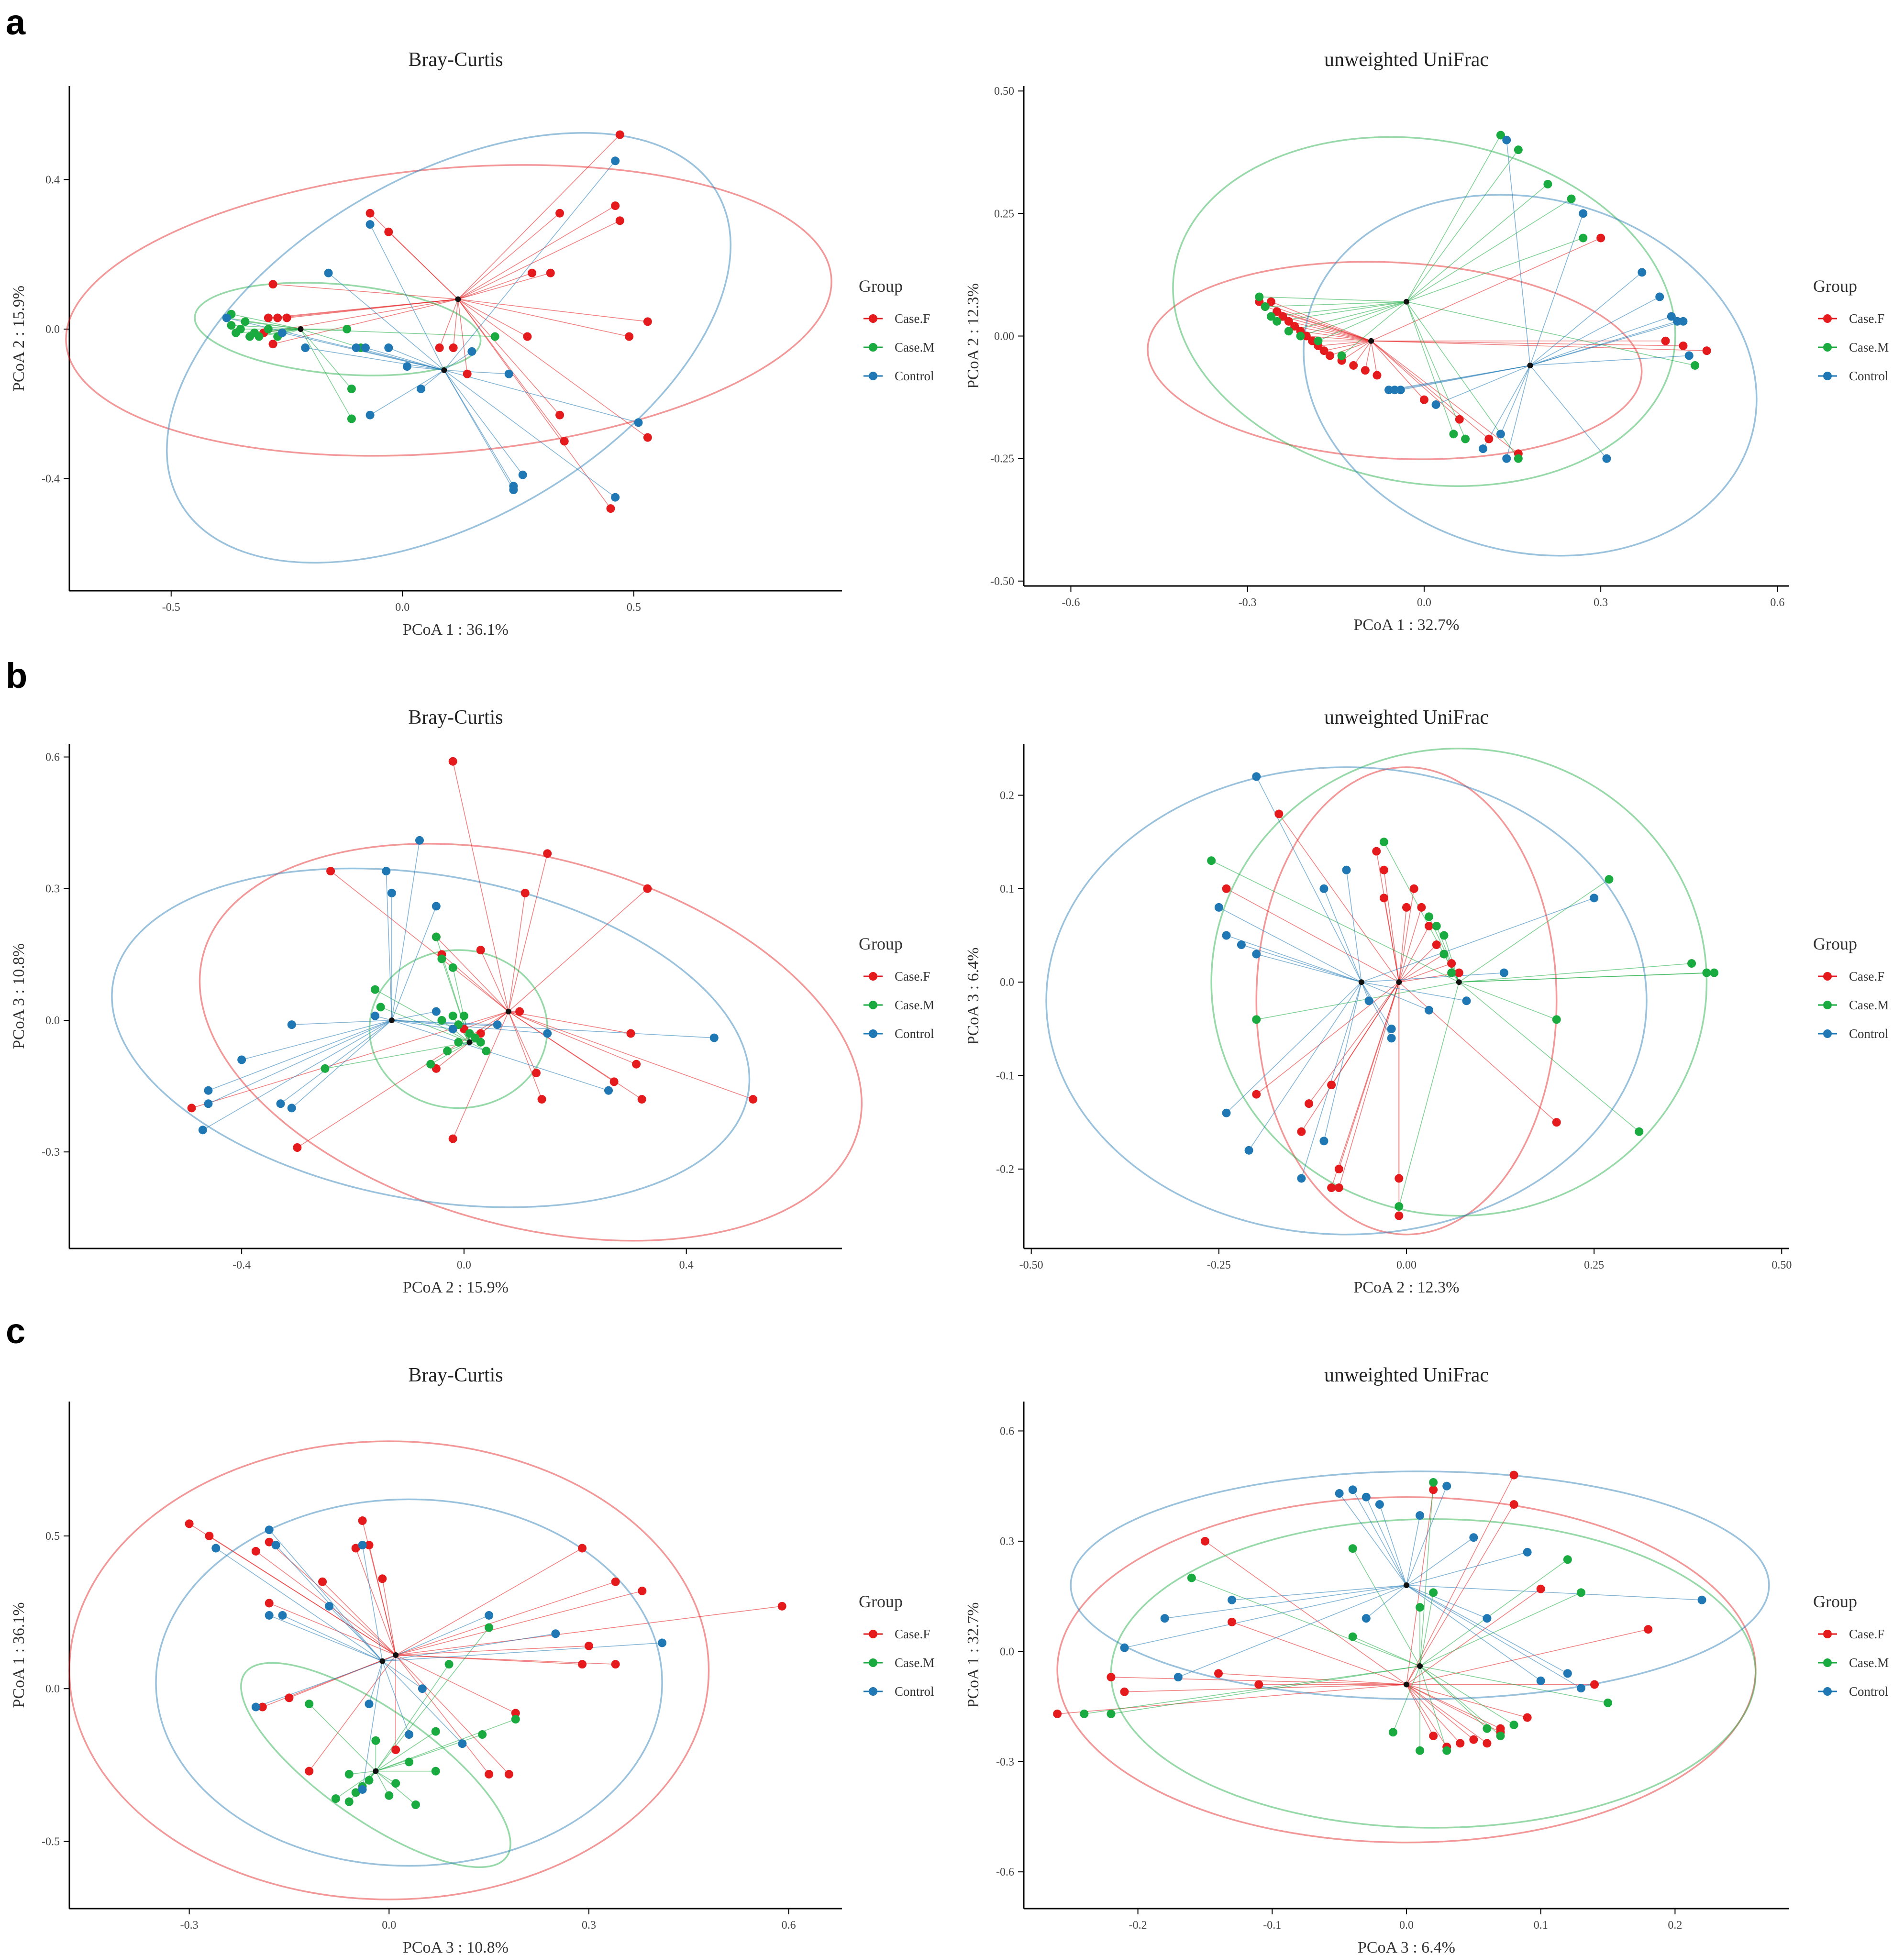 Image resolution: width=1904 pixels, height=1955 pixels. I want to click on x-axis-label: PCoA 3 : 6.4%, so click(1406, 1947).